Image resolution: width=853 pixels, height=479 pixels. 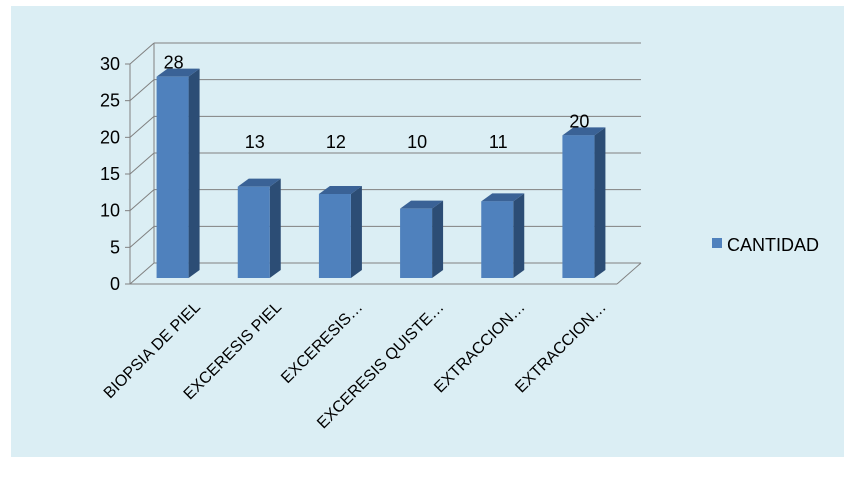 I want to click on data-label: 28, so click(x=174, y=63).